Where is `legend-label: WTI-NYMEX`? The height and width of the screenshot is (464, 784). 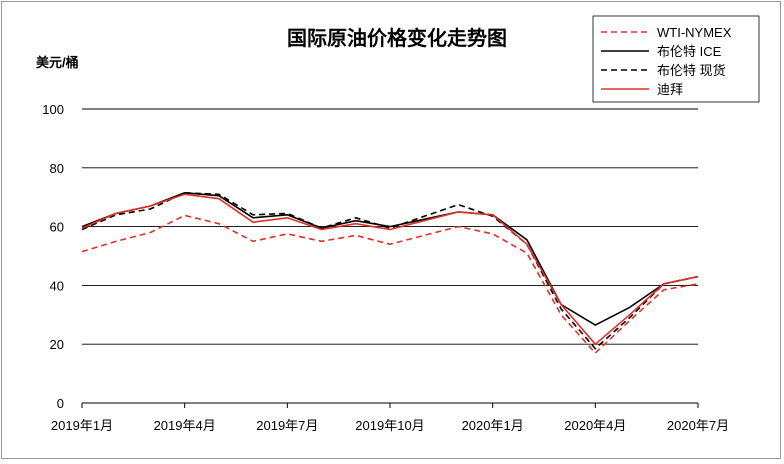 legend-label: WTI-NYMEX is located at coordinates (694, 32).